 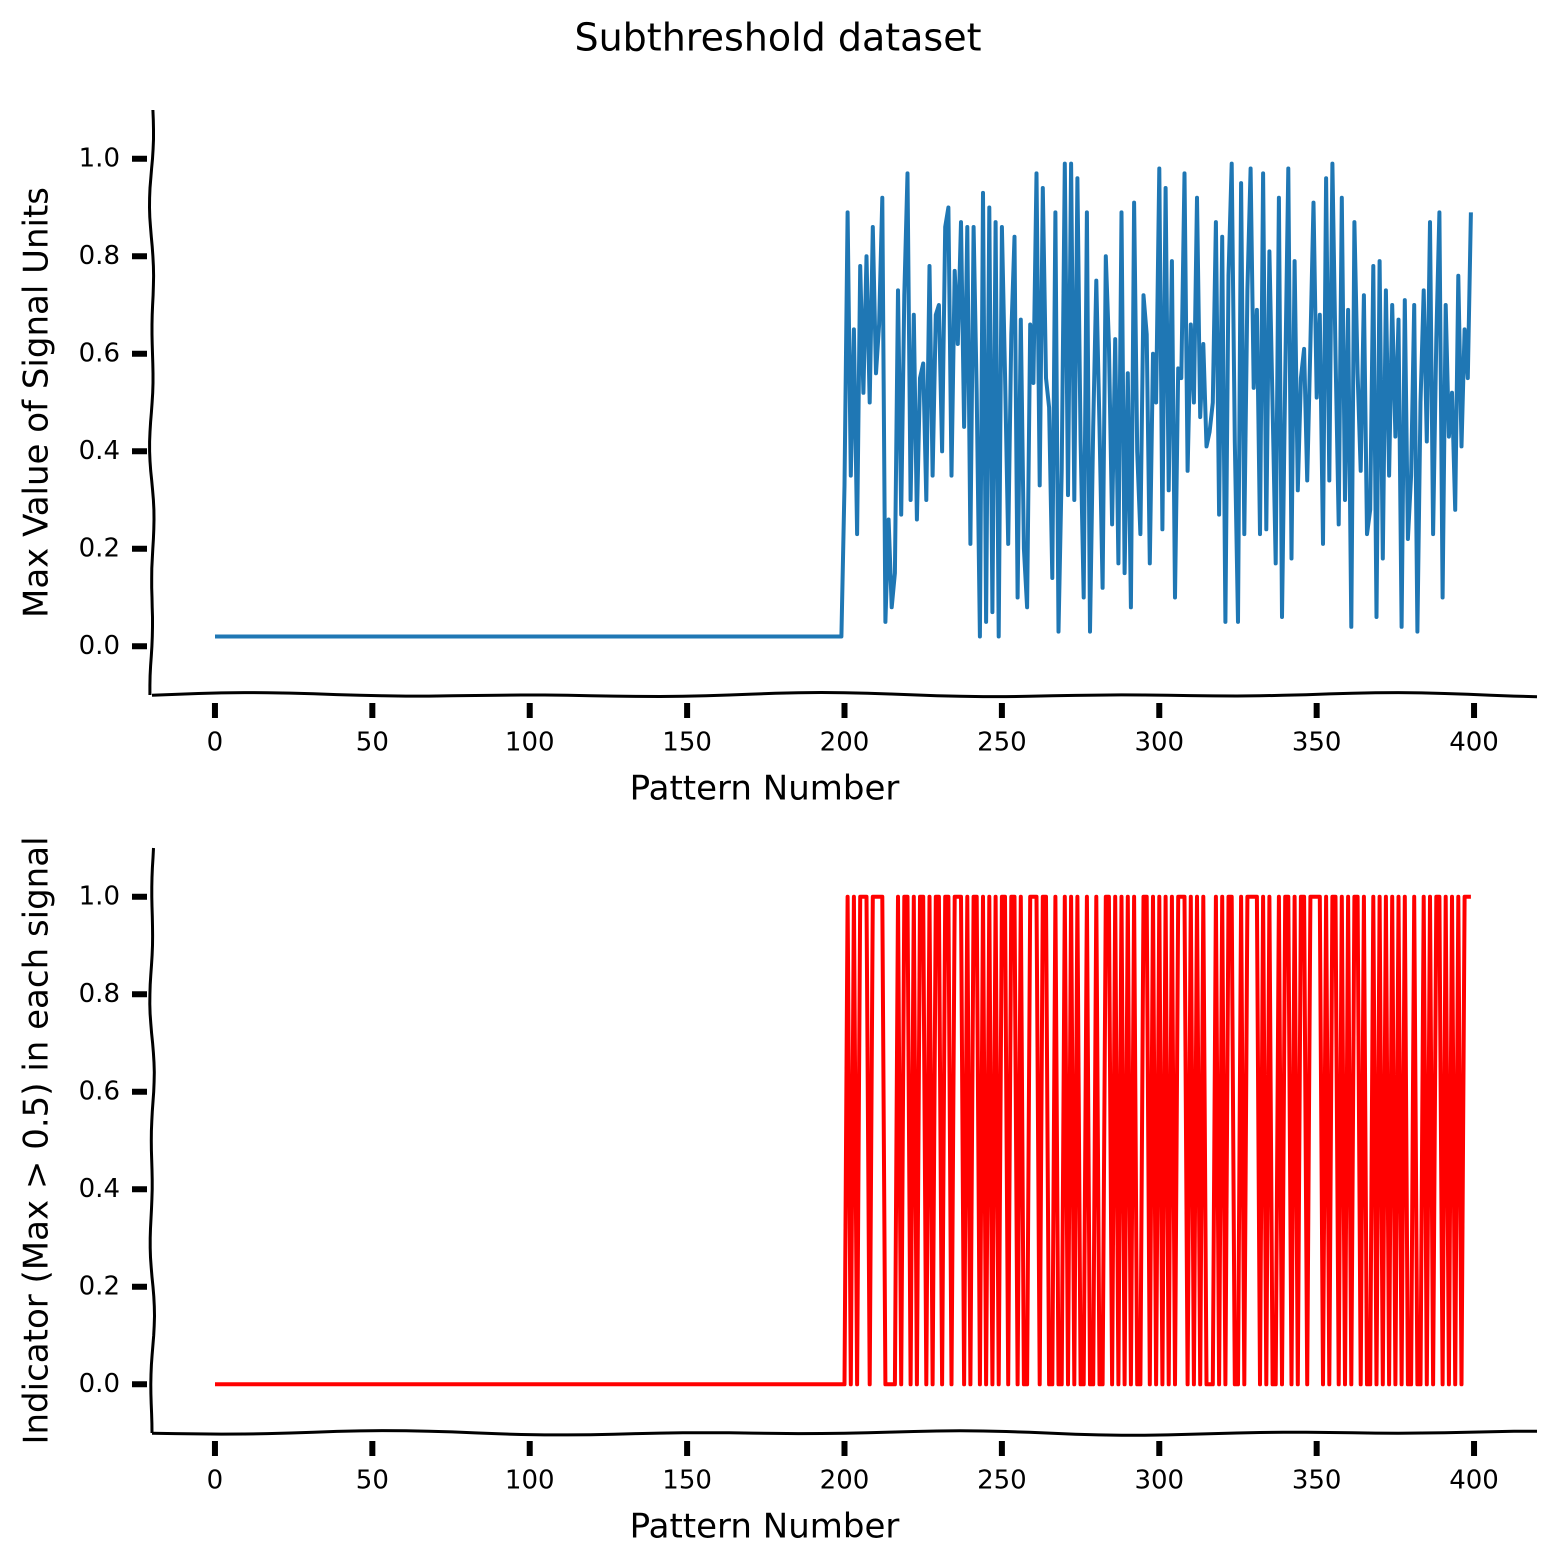 What do you see at coordinates (37, 1140) in the screenshot?
I see `y-axis-label: Indicator (Max > 0.5) in each signal` at bounding box center [37, 1140].